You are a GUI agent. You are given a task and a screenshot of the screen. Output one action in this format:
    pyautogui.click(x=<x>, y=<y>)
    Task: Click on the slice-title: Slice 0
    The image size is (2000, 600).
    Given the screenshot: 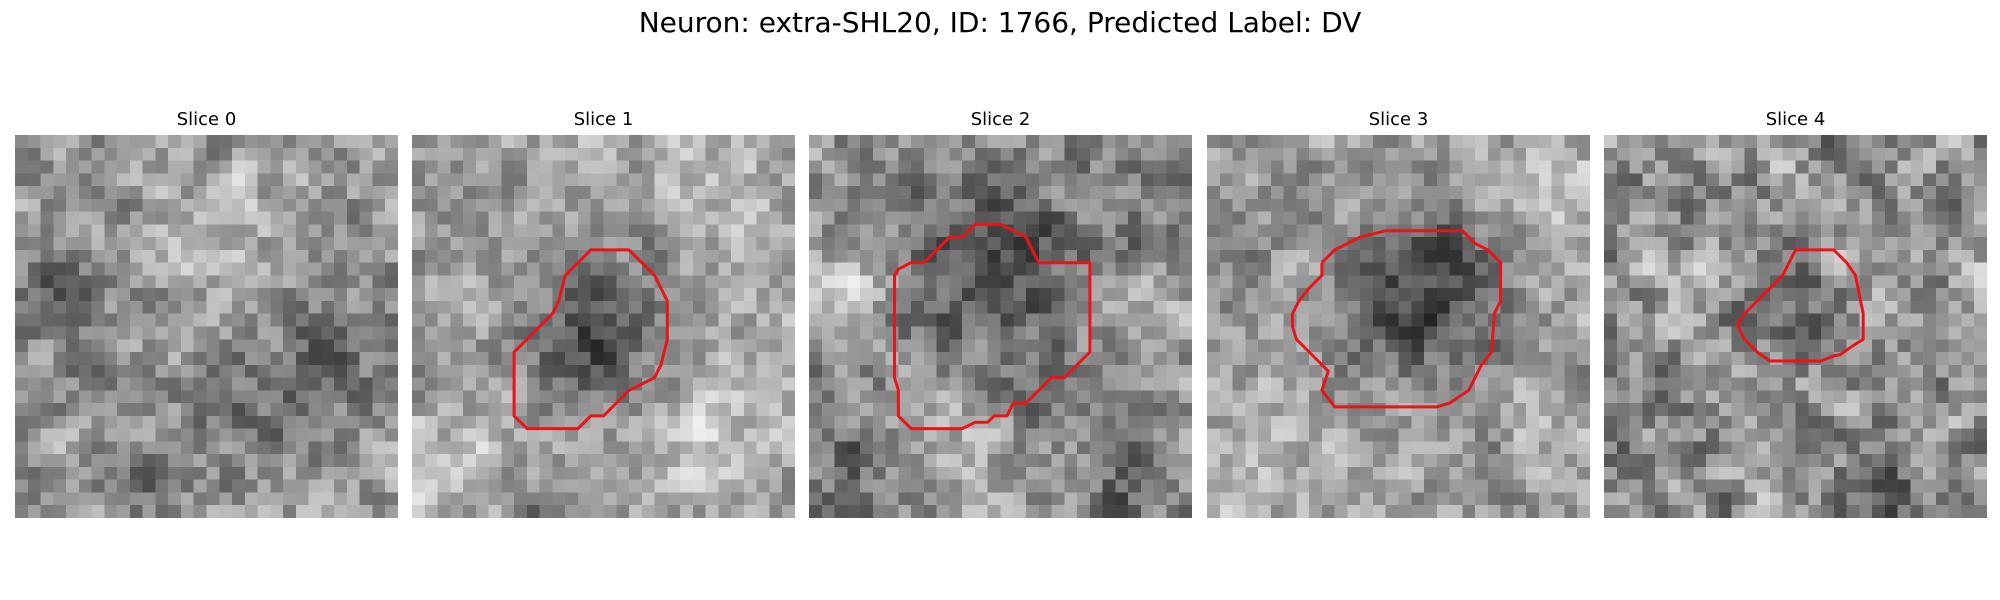 What is the action you would take?
    pyautogui.click(x=206, y=119)
    